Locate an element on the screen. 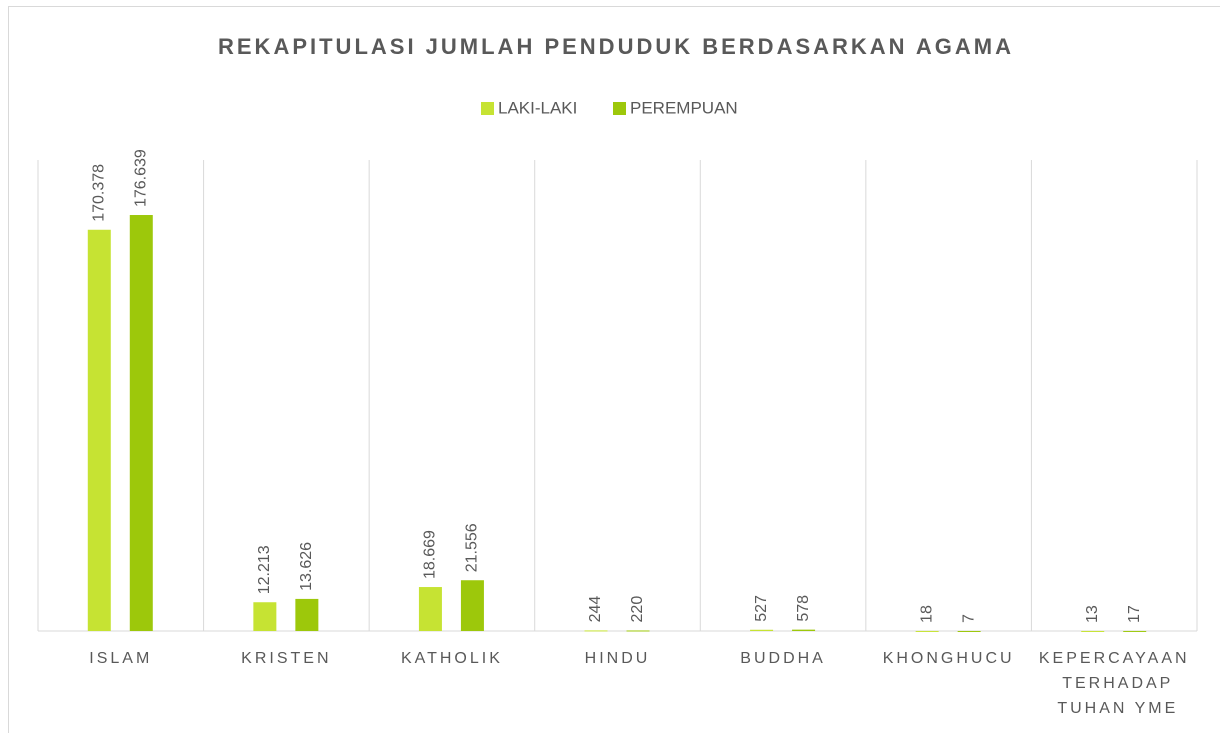 This screenshot has height=733, width=1220. x-tick-label: BUDDHA is located at coordinates (783, 658).